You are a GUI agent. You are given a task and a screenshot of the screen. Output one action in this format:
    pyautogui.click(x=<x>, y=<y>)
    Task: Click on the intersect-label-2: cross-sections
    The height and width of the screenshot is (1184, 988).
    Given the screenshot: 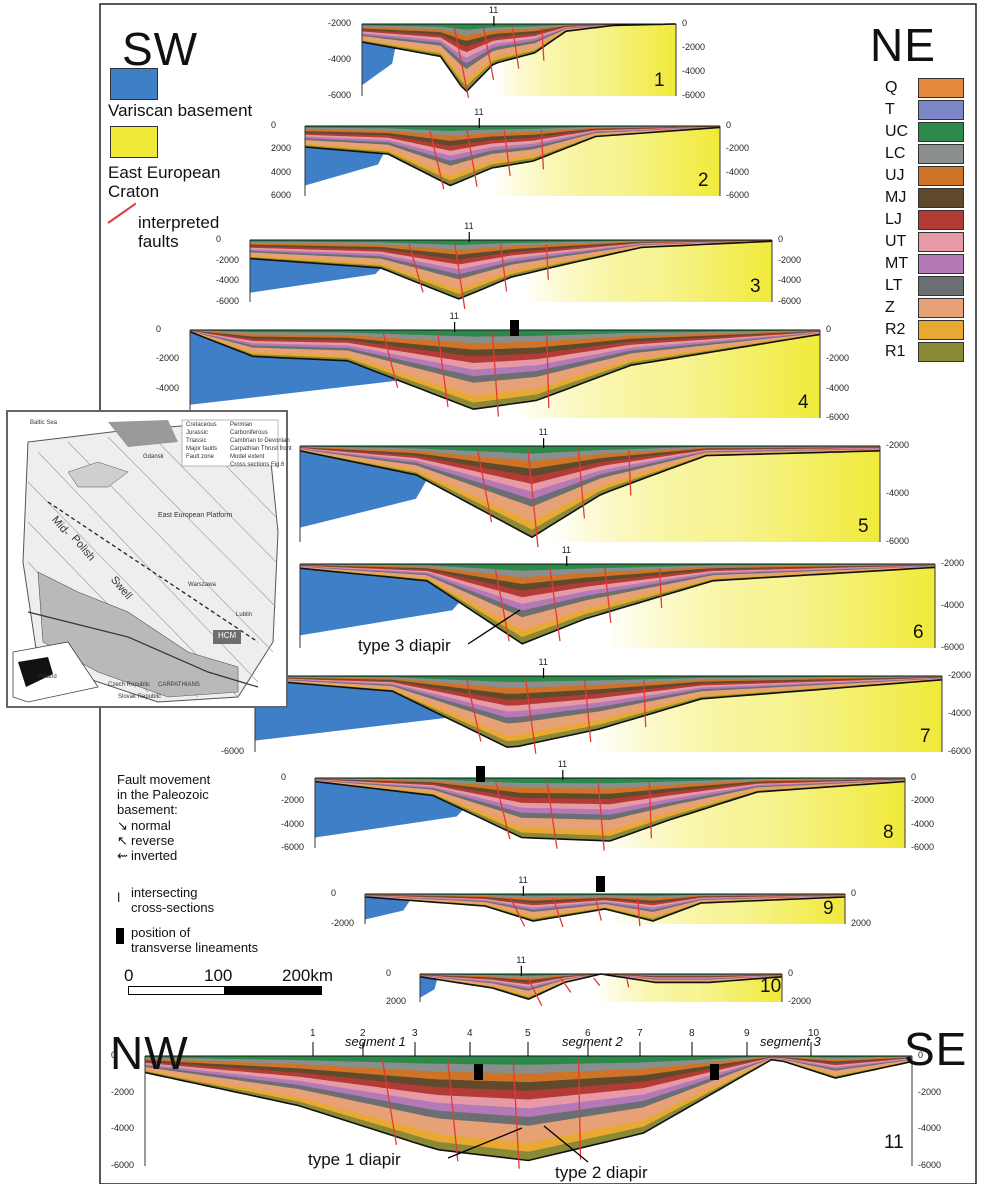 What is the action you would take?
    pyautogui.click(x=173, y=907)
    